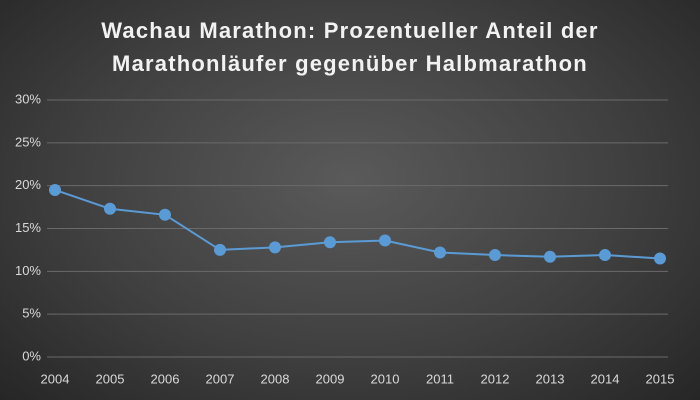 The image size is (700, 400). What do you see at coordinates (28, 227) in the screenshot?
I see `y-tick-label: 15%` at bounding box center [28, 227].